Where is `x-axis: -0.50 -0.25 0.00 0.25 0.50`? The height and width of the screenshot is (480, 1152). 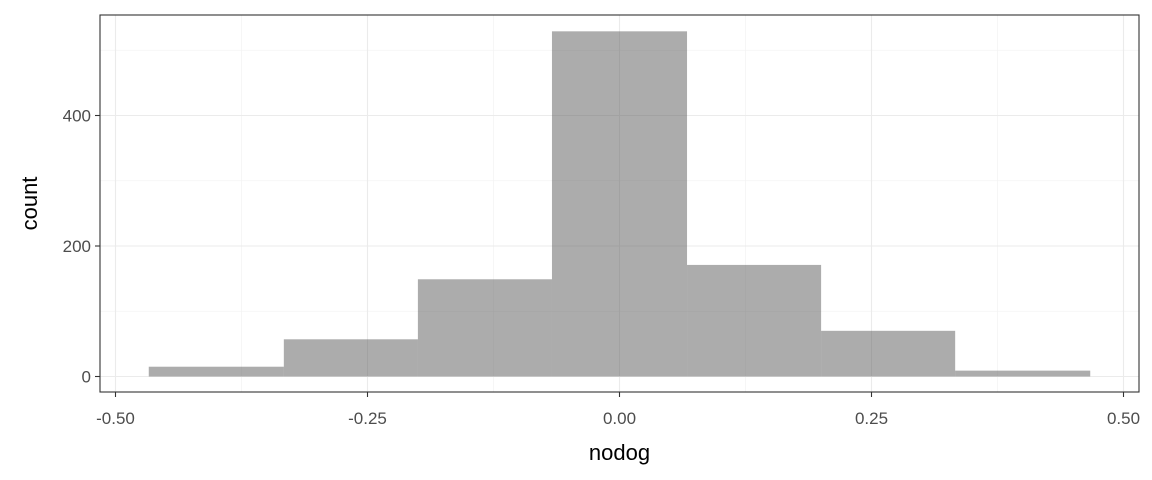
x-axis: -0.50 -0.25 0.00 0.25 0.50 is located at coordinates (618, 410).